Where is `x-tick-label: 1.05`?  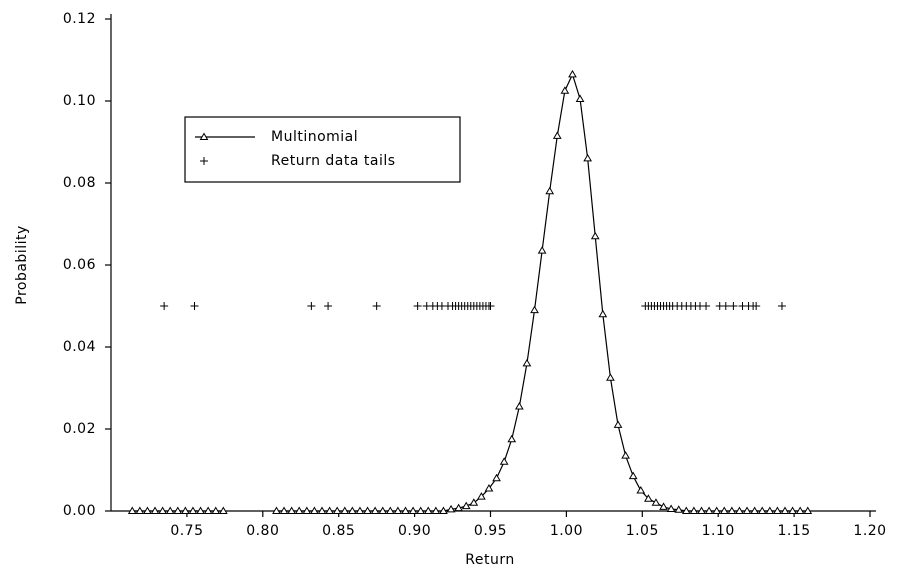
x-tick-label: 1.05 is located at coordinates (642, 531).